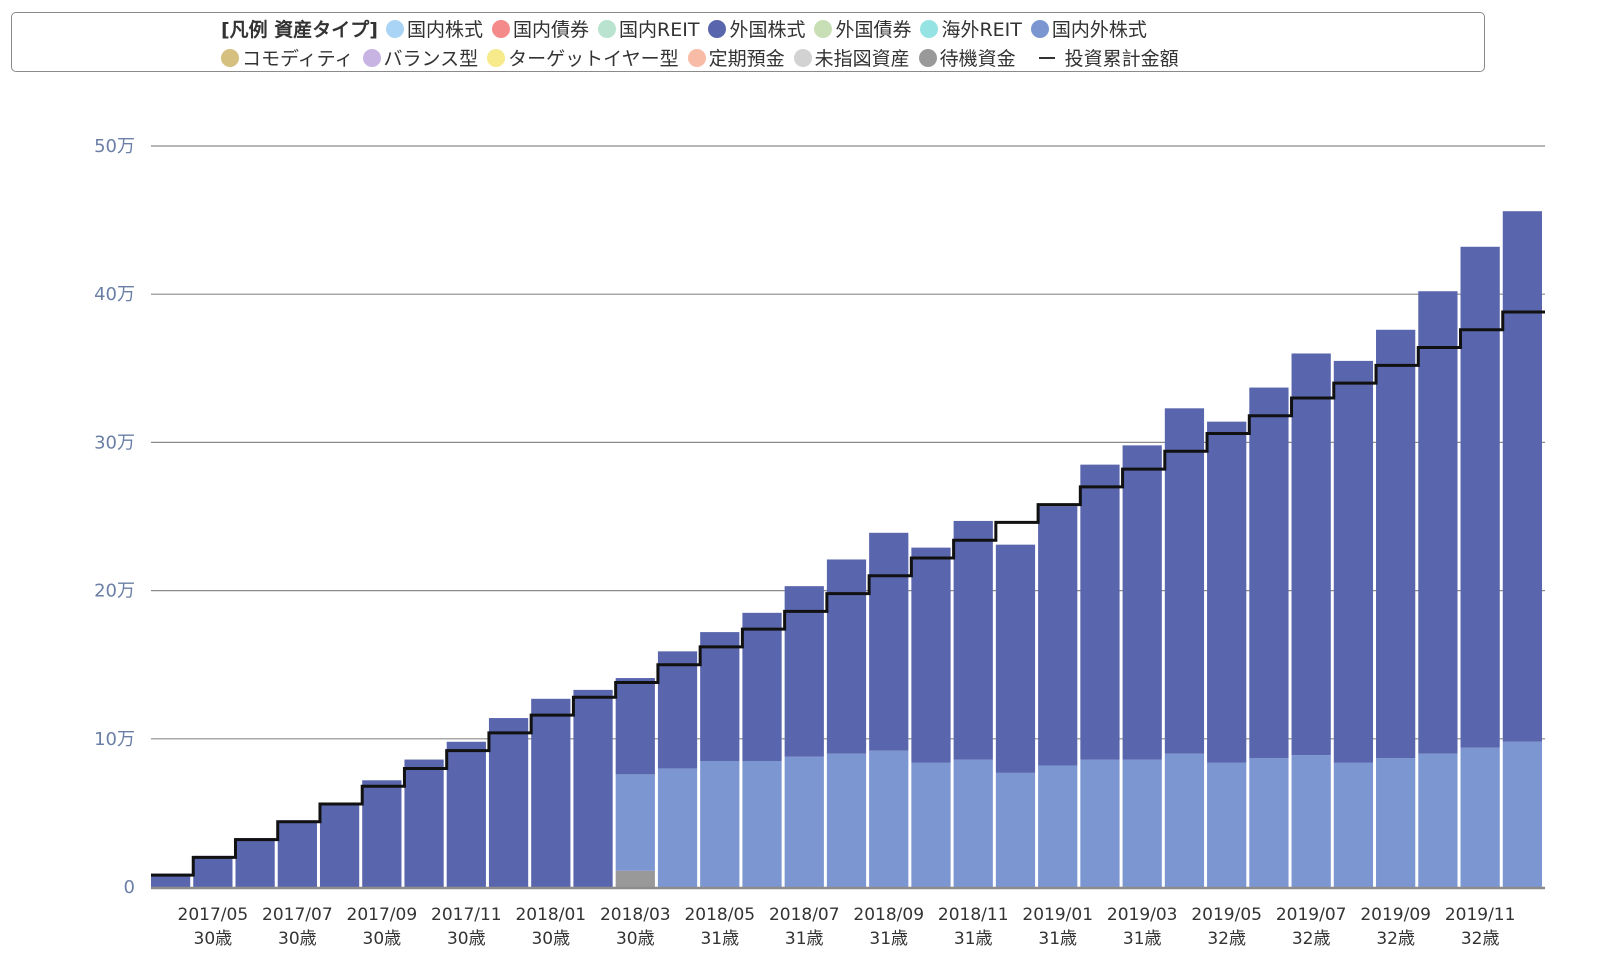 The width and height of the screenshot is (1600, 972). Describe the element at coordinates (114, 517) in the screenshot. I see `y-axis-ticks: 0 10万 20万 30万 40万 50万` at that location.